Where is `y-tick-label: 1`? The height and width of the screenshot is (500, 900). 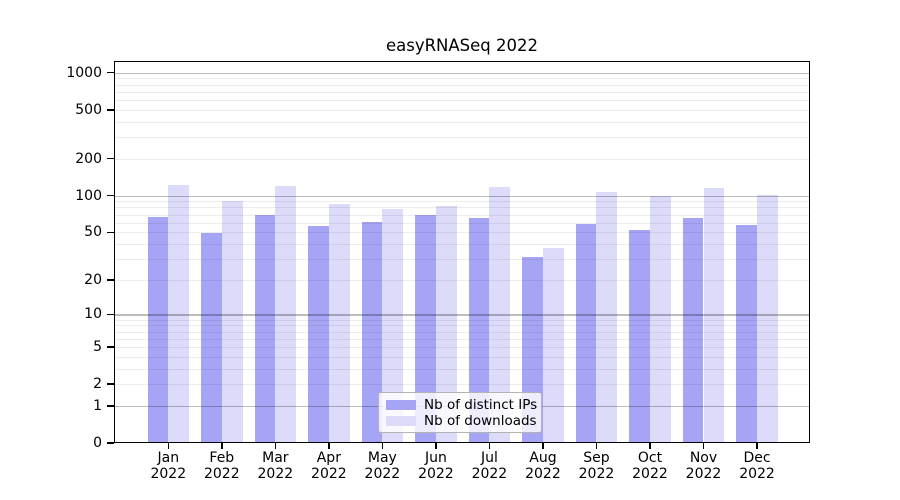
y-tick-label: 1 is located at coordinates (97, 405).